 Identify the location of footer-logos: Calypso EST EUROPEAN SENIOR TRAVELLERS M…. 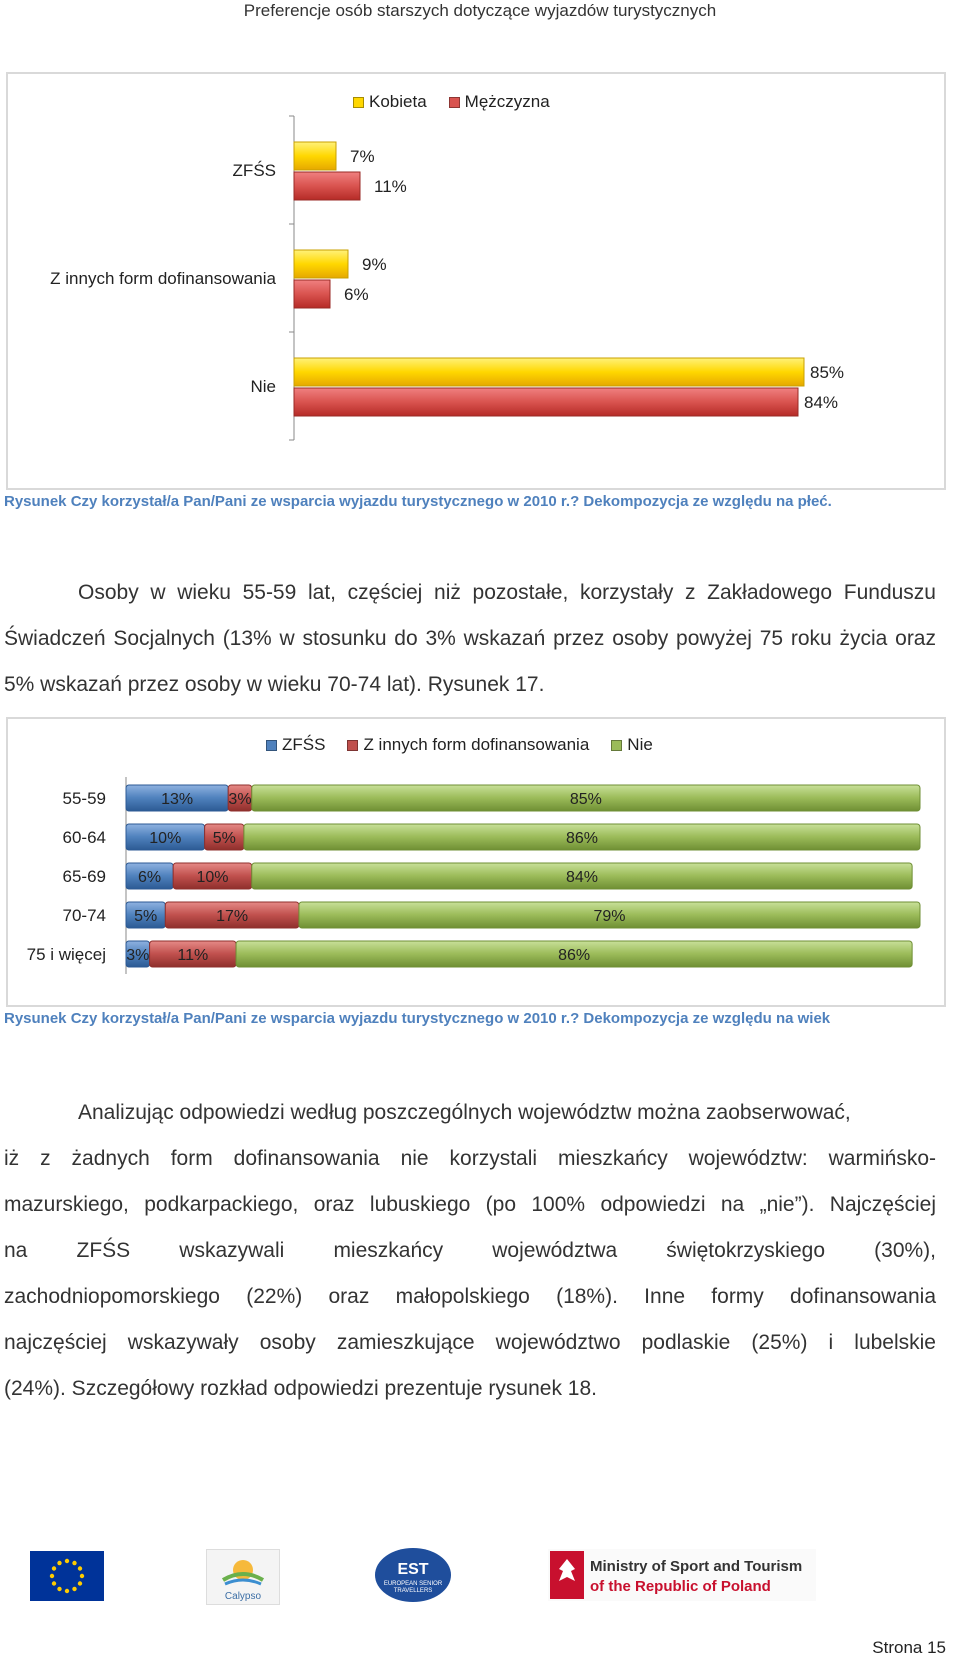
(480, 1585).